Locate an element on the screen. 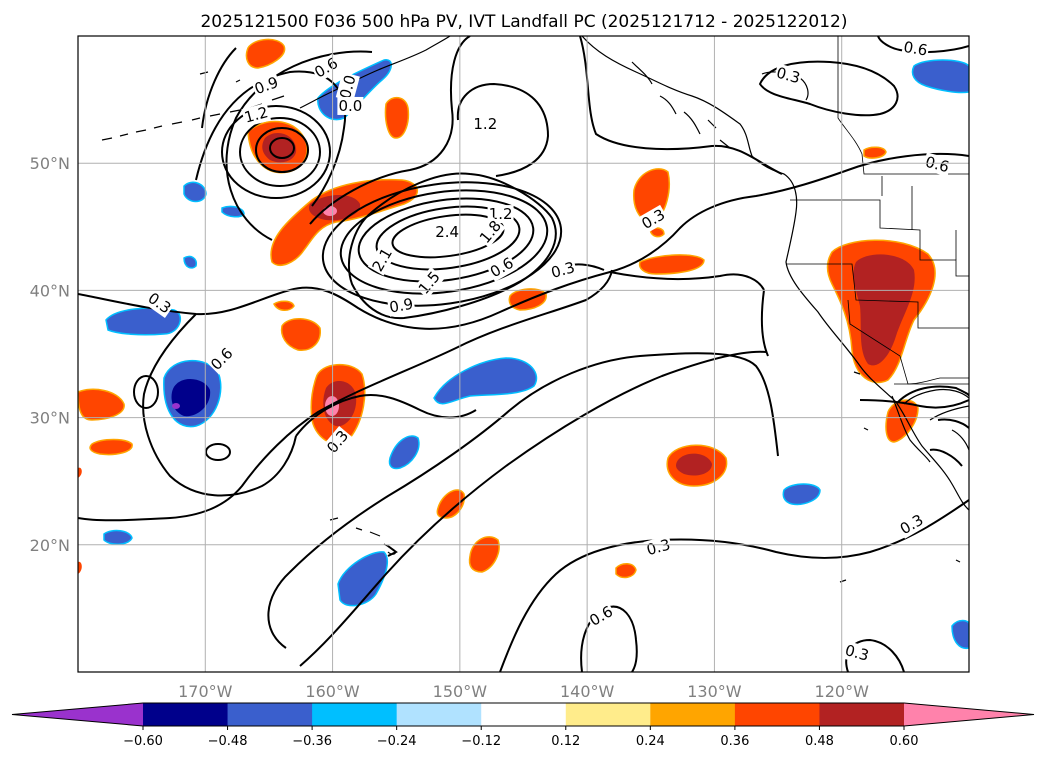  lon-tick-label: 150°W is located at coordinates (460, 691).